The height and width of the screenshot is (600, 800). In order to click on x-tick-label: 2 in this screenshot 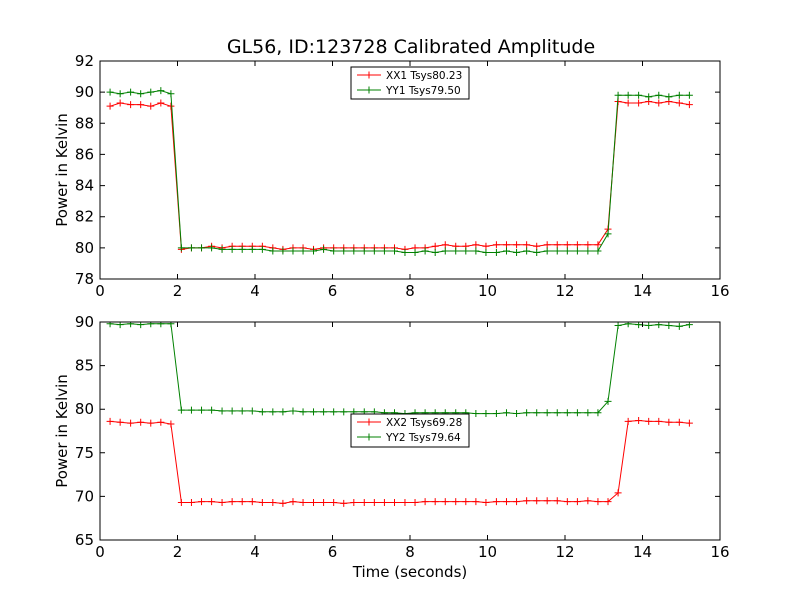, I will do `click(178, 552)`.